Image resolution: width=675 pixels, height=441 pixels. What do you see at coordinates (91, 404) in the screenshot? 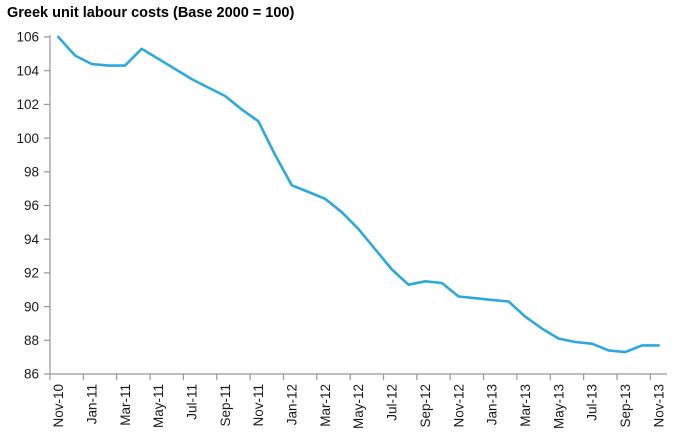
I see `x-axis-tick-label: Jan-11` at bounding box center [91, 404].